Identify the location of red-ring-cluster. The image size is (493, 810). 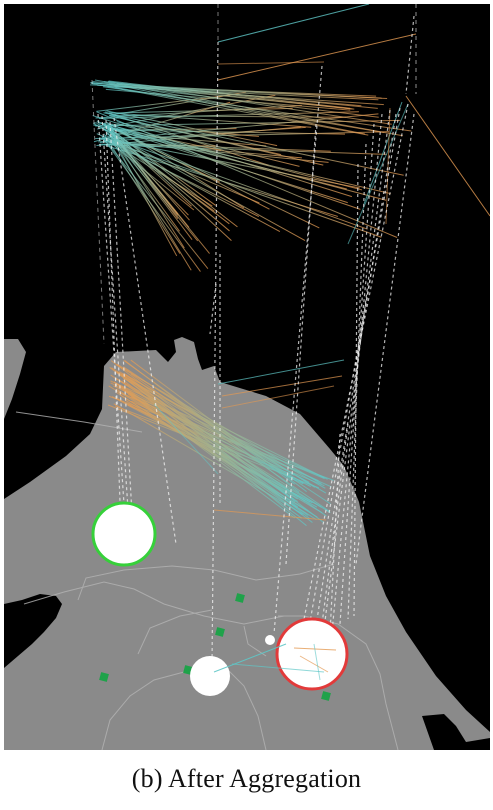
(312, 654).